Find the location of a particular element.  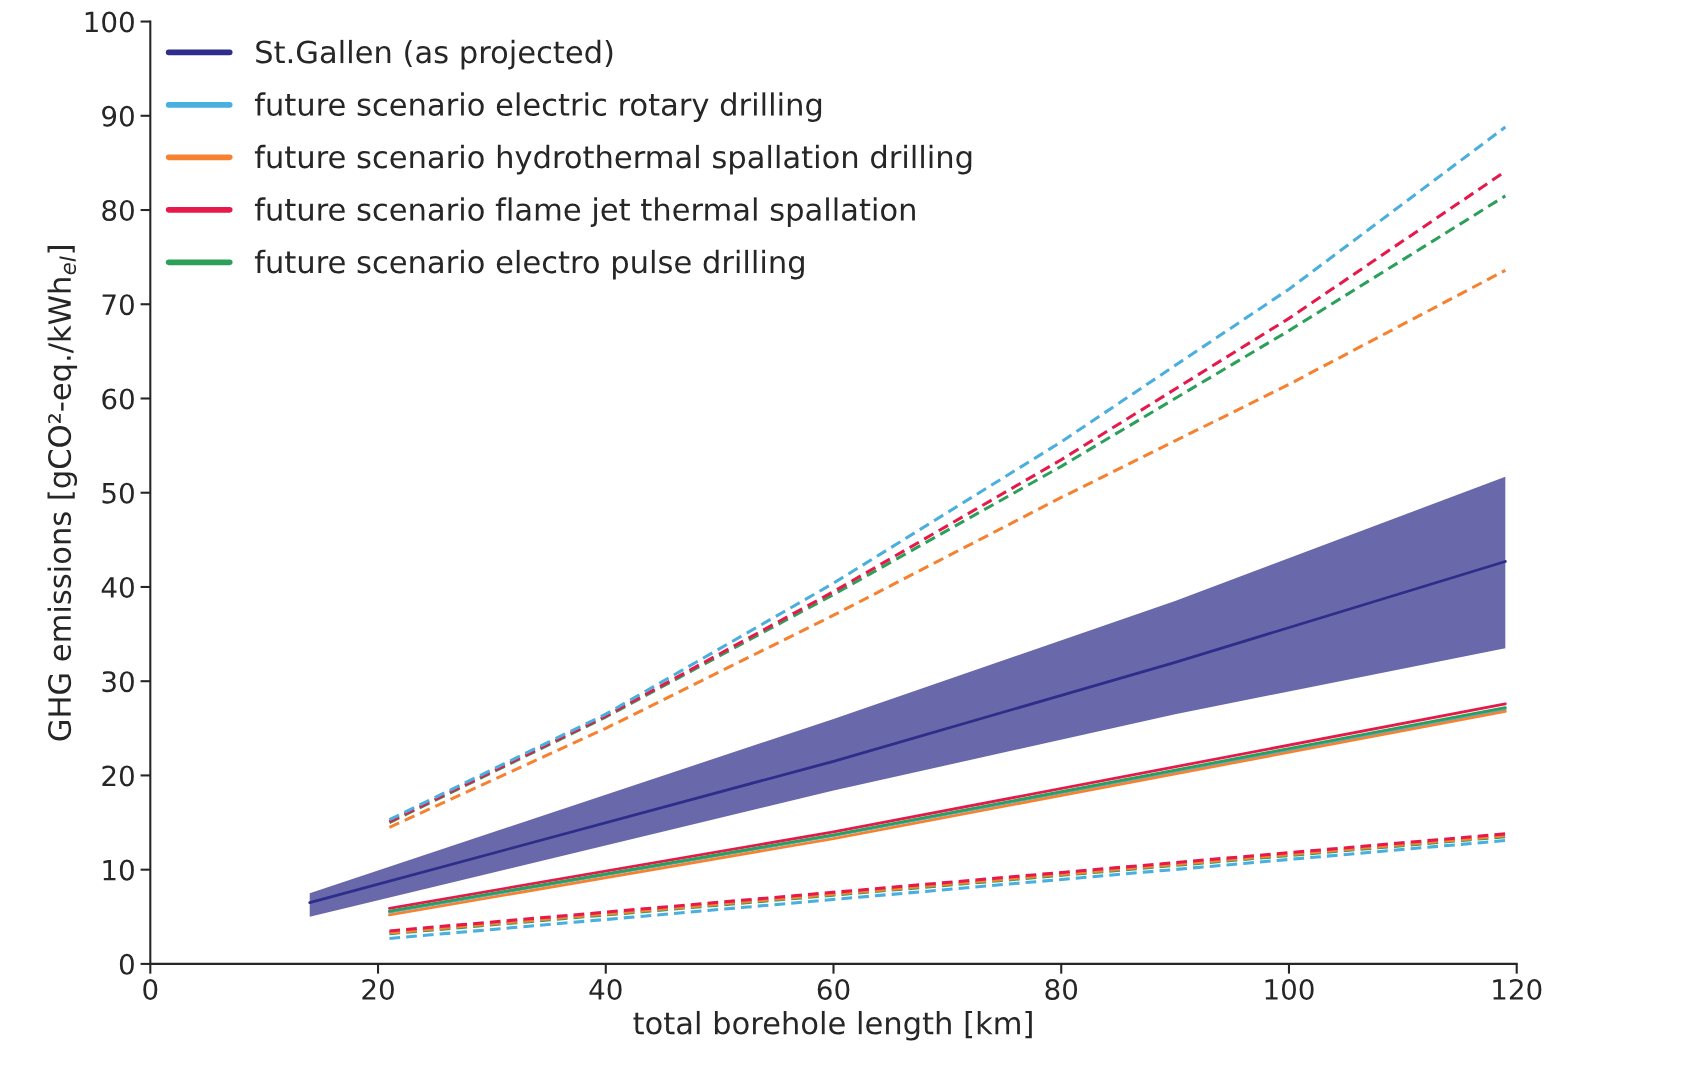

x-tick-label: 80 is located at coordinates (1061, 989).